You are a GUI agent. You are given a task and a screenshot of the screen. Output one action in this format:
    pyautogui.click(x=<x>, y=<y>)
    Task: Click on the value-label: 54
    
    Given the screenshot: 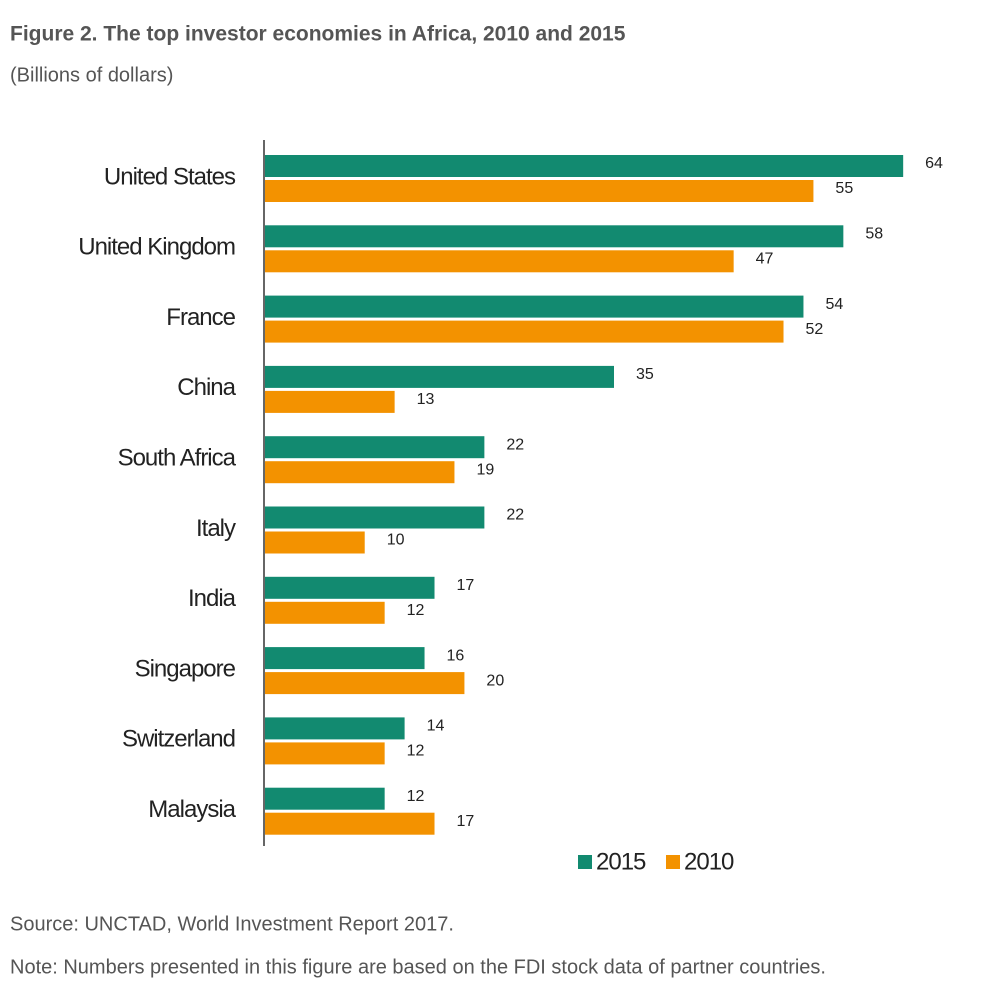 What is the action you would take?
    pyautogui.click(x=834, y=304)
    